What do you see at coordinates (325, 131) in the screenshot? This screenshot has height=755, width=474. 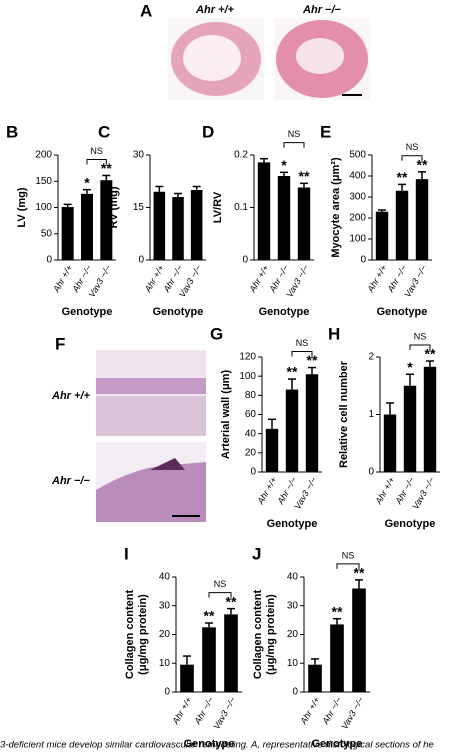 I see `panel-letter: E` at bounding box center [325, 131].